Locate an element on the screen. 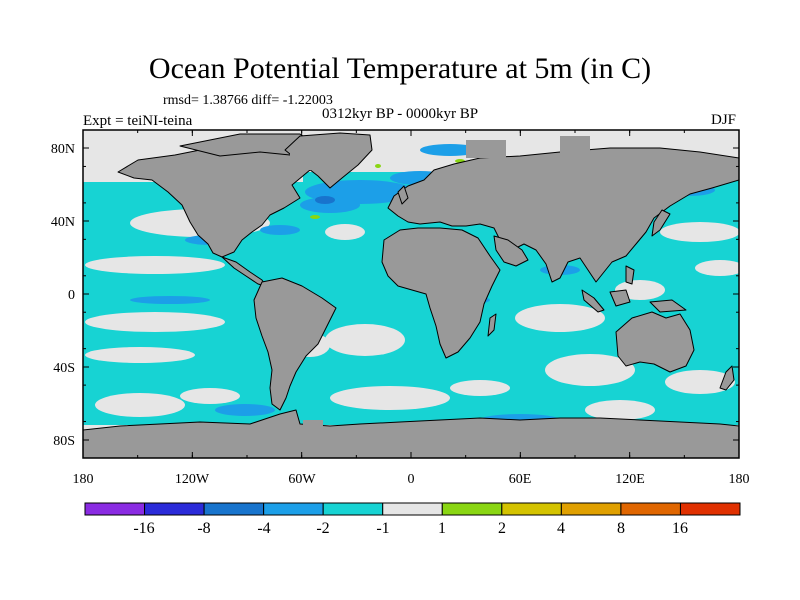  south-america is located at coordinates (295, 344).